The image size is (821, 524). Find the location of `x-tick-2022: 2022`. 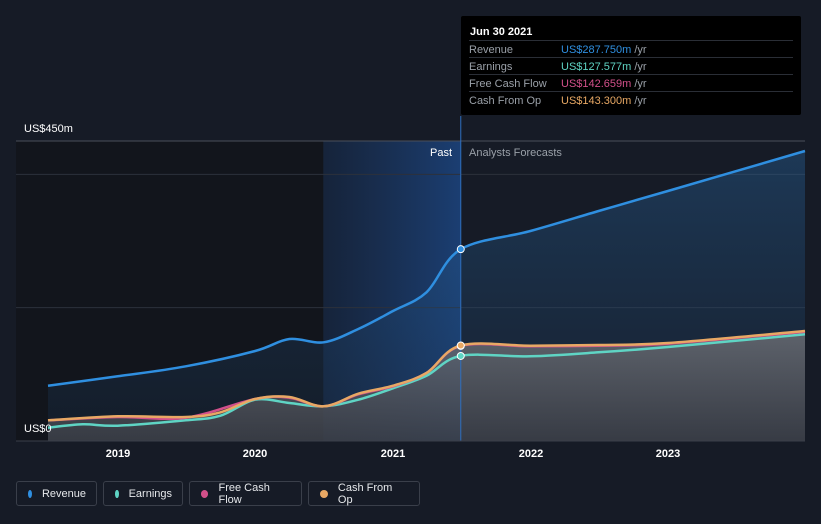

x-tick-2022: 2022 is located at coordinates (531, 454).